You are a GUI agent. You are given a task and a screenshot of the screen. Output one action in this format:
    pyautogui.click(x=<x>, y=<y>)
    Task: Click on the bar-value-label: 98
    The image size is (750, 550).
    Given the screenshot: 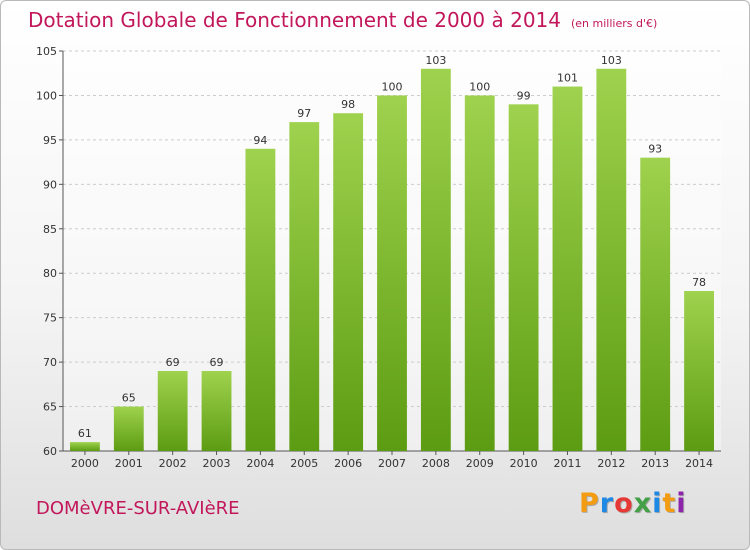 What is the action you would take?
    pyautogui.click(x=348, y=104)
    